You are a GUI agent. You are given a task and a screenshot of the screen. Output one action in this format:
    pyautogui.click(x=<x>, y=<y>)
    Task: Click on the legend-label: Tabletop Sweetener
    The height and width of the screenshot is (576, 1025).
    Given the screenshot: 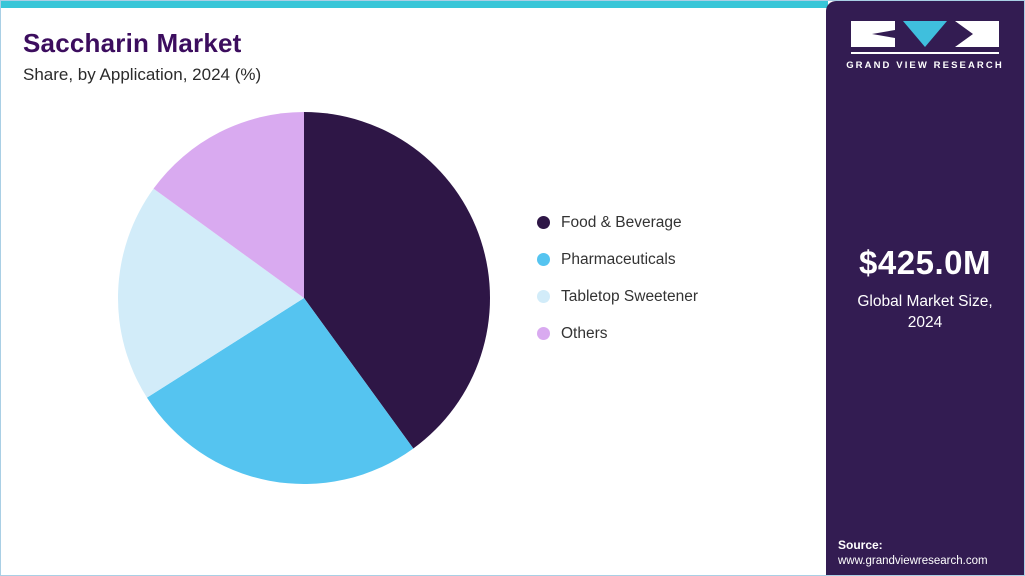 What is the action you would take?
    pyautogui.click(x=630, y=296)
    